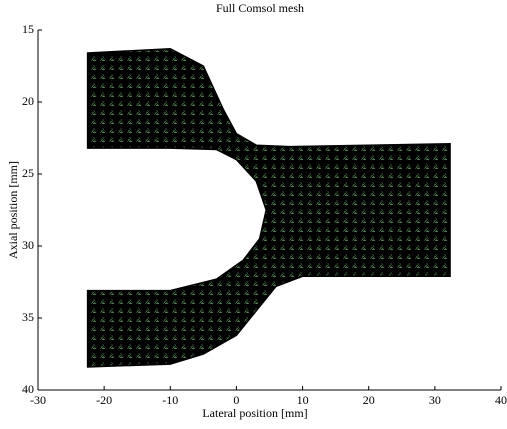  What do you see at coordinates (236, 400) in the screenshot?
I see `x-tick-label: 0` at bounding box center [236, 400].